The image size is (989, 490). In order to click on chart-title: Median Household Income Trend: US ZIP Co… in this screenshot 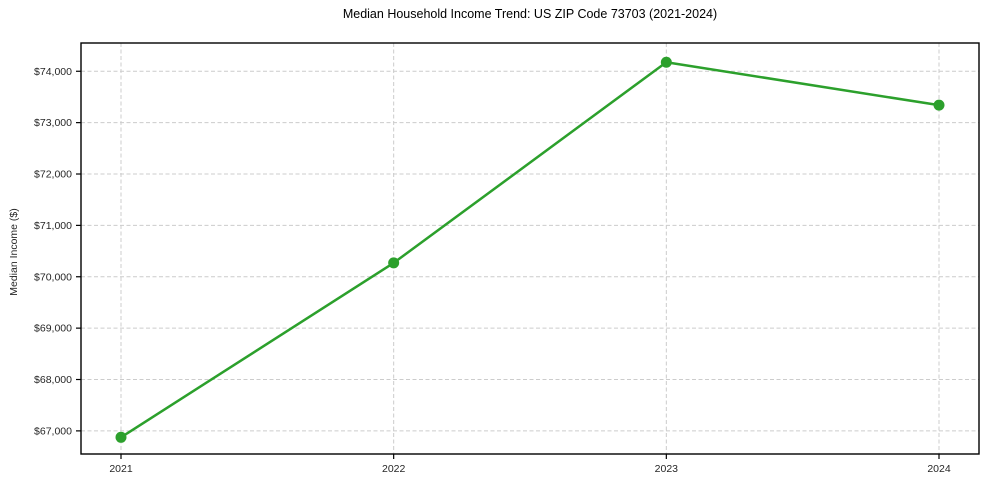, I will do `click(530, 14)`.